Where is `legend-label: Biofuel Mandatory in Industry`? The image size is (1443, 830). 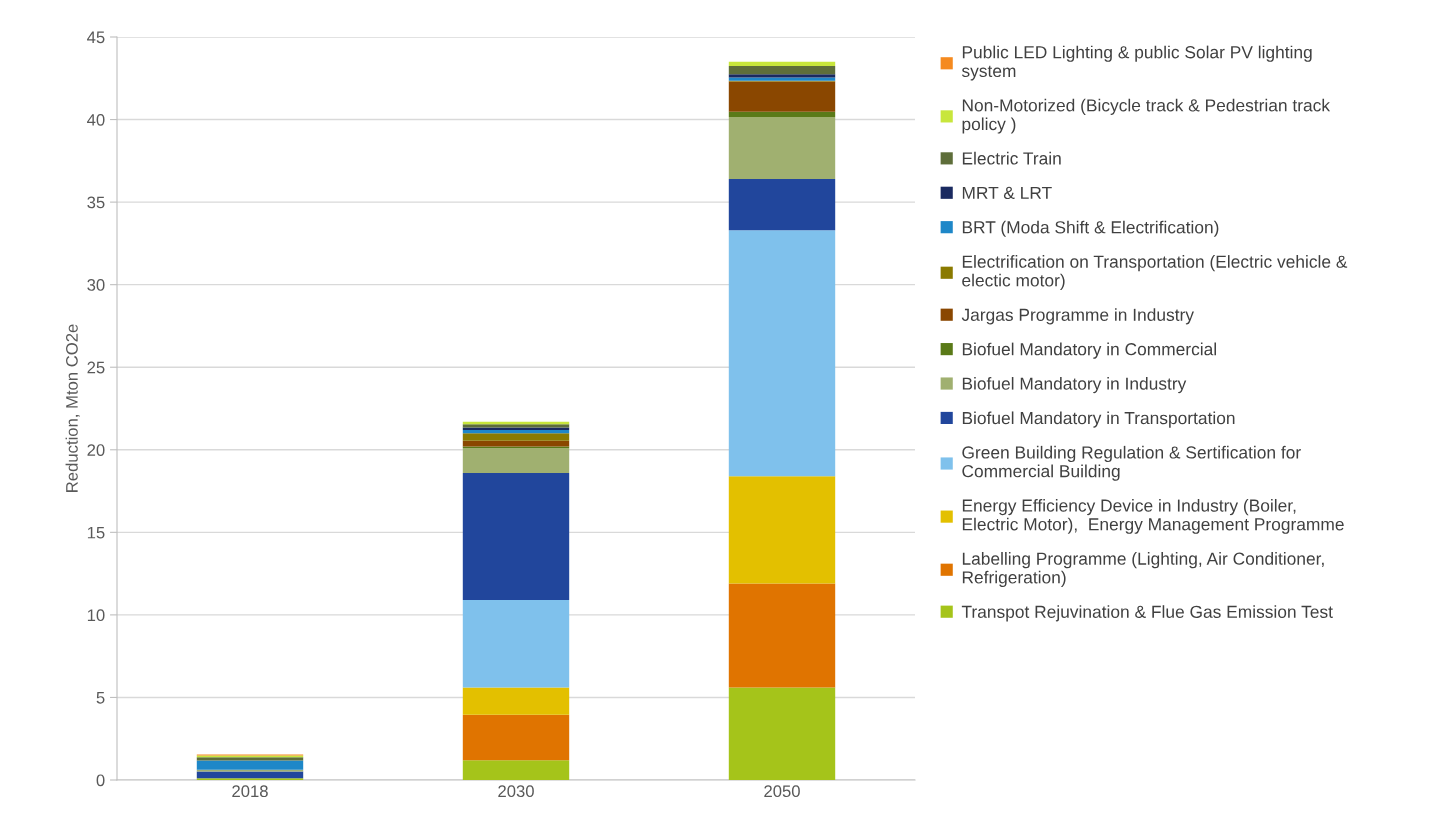 legend-label: Biofuel Mandatory in Industry is located at coordinates (1074, 385).